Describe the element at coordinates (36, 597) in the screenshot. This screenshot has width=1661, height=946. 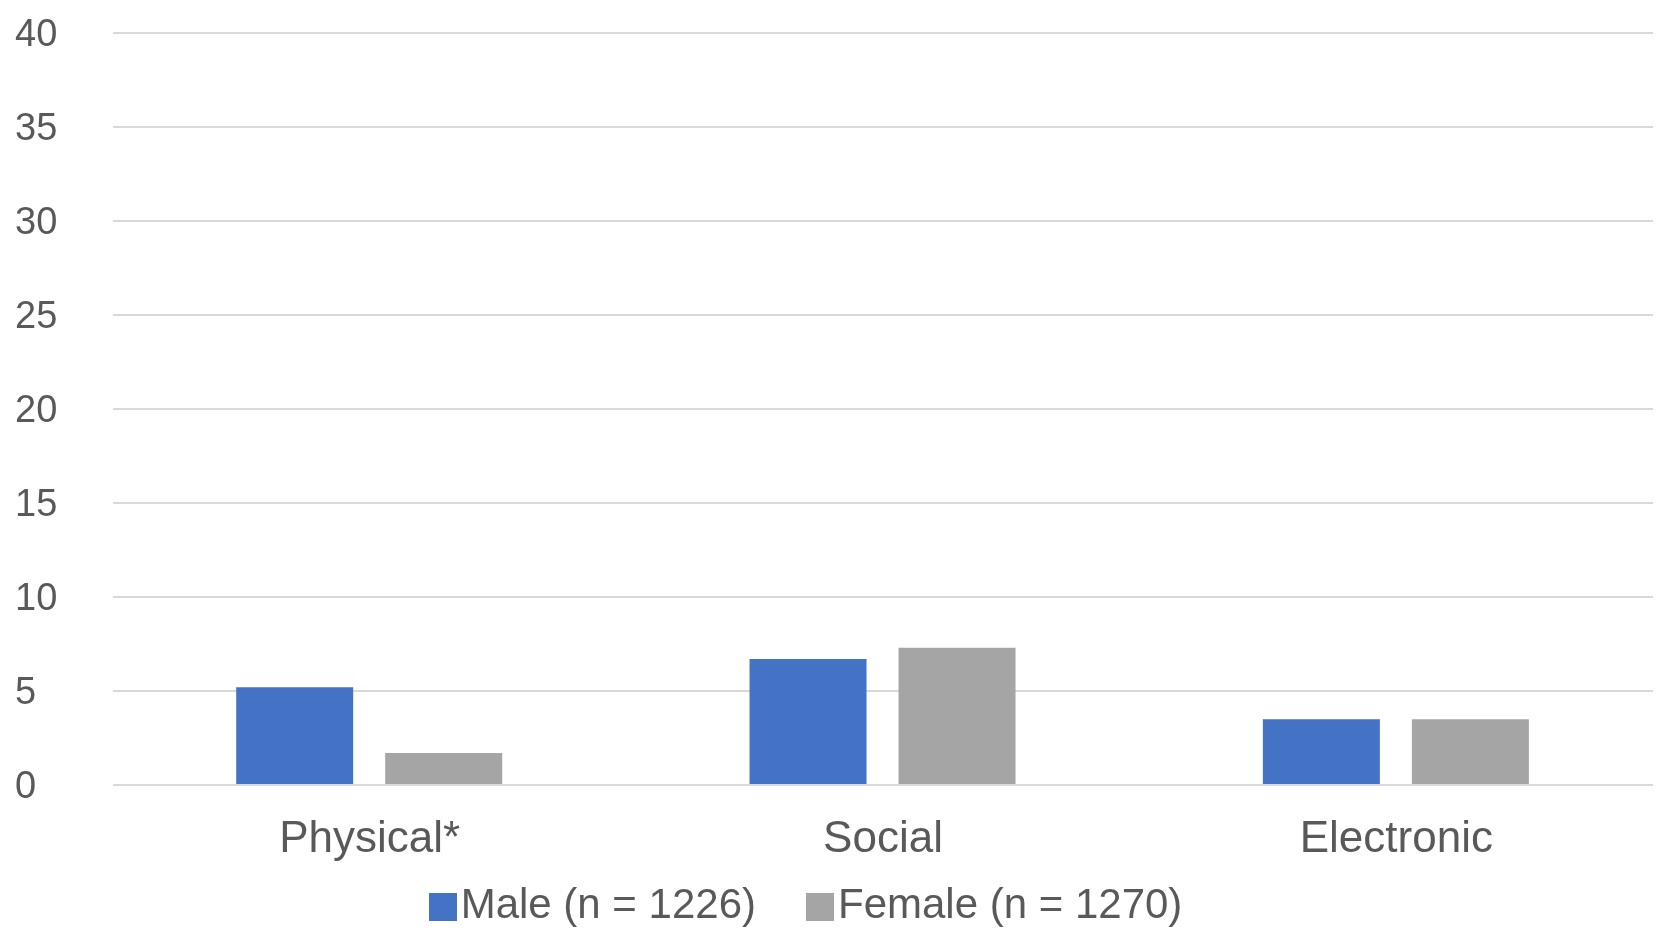
I see `y-tick-label: 10` at that location.